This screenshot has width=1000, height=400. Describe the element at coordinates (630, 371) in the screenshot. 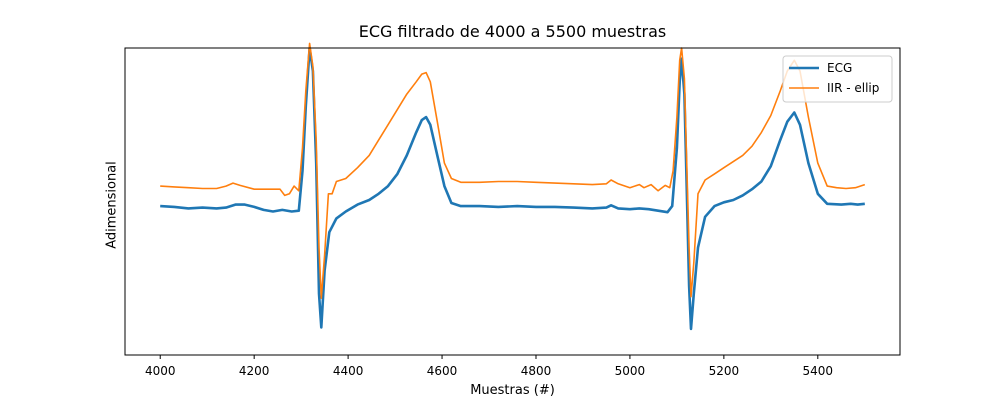

I see `x-tick-label: 5000` at that location.